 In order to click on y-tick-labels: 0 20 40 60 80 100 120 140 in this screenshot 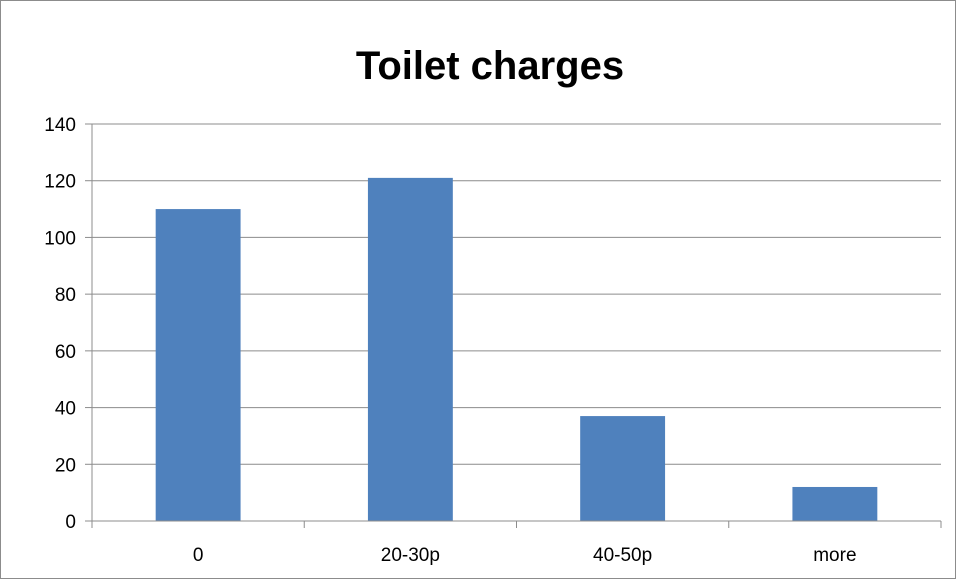, I will do `click(60, 324)`.